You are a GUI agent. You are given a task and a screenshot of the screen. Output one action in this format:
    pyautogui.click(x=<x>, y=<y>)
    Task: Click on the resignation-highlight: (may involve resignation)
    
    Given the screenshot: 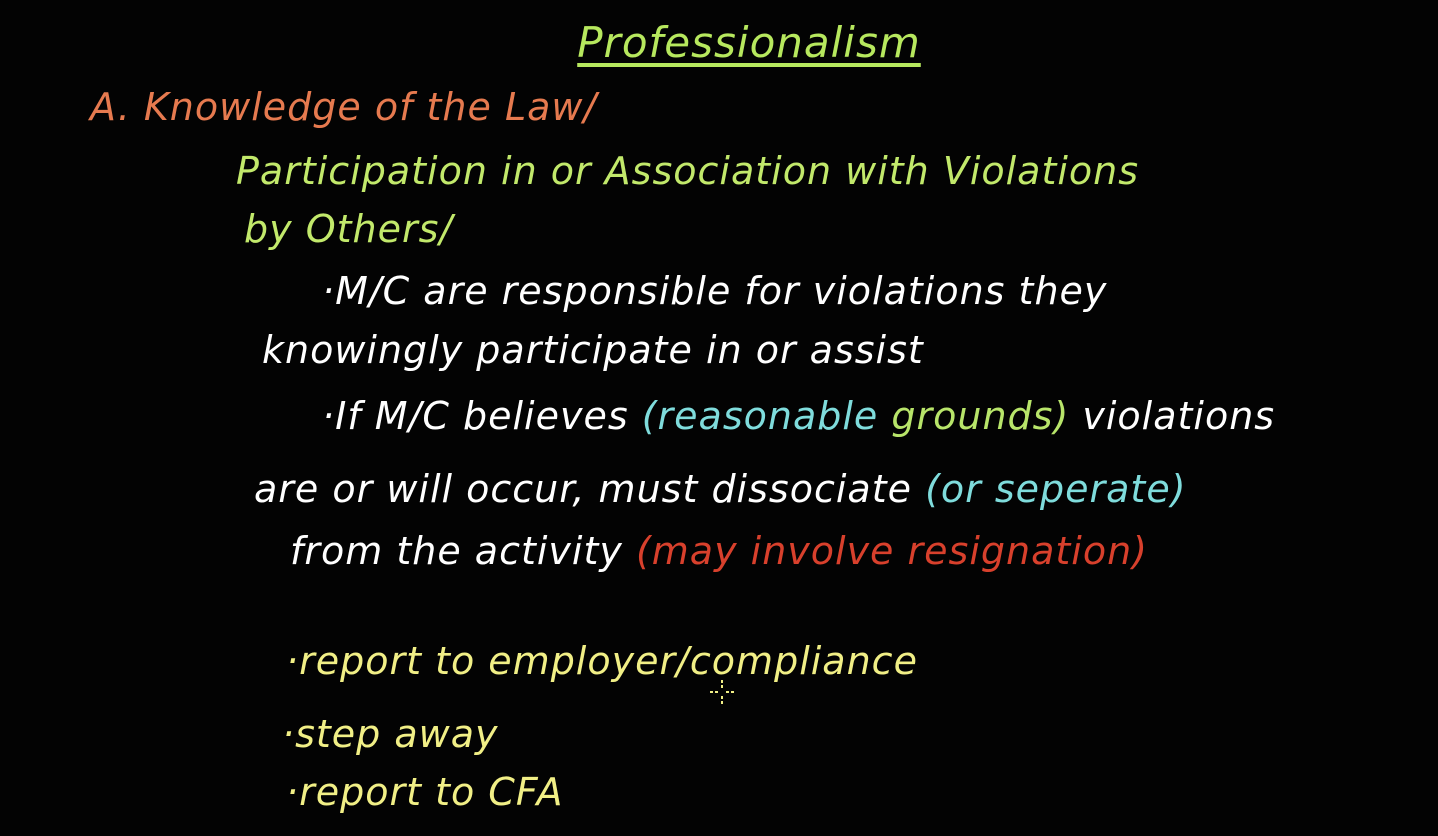 What is the action you would take?
    pyautogui.click(x=891, y=551)
    